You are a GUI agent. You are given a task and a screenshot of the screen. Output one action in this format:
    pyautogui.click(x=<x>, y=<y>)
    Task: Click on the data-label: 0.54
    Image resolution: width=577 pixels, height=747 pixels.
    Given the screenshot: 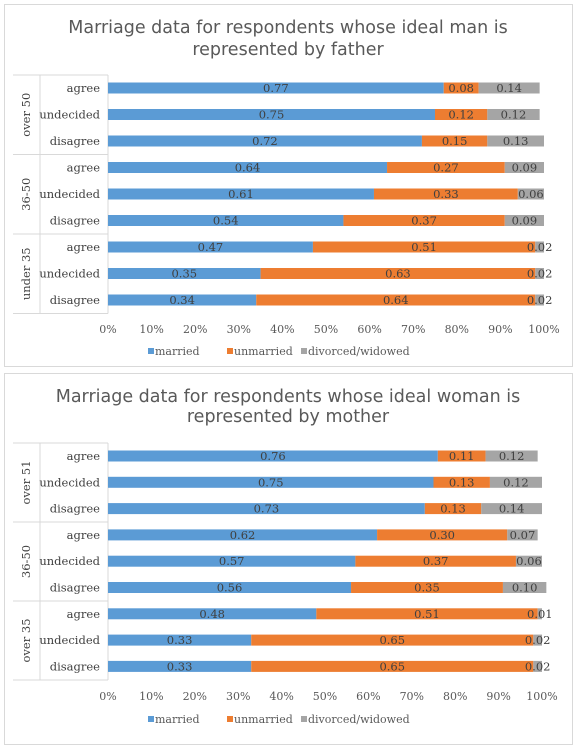 What is the action you would take?
    pyautogui.click(x=226, y=221)
    